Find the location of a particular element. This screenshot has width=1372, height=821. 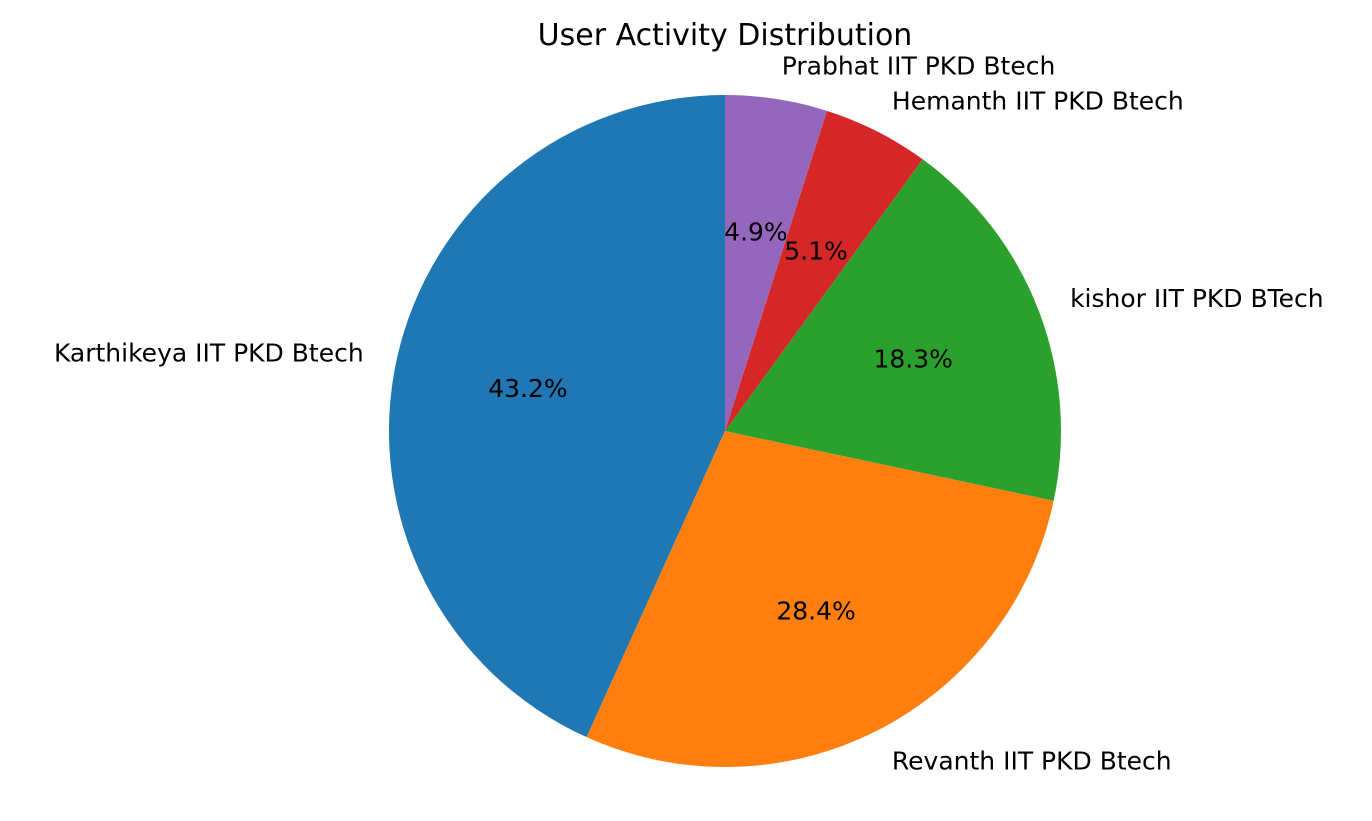

slice-label: Prabhat IIT PKD Btech is located at coordinates (919, 65).